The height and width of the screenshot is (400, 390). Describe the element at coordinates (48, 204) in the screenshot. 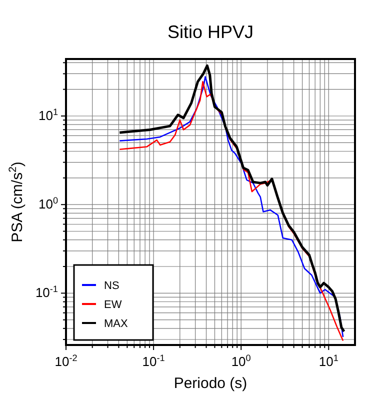

I see `y-tick-label: 10$^{0}$` at that location.